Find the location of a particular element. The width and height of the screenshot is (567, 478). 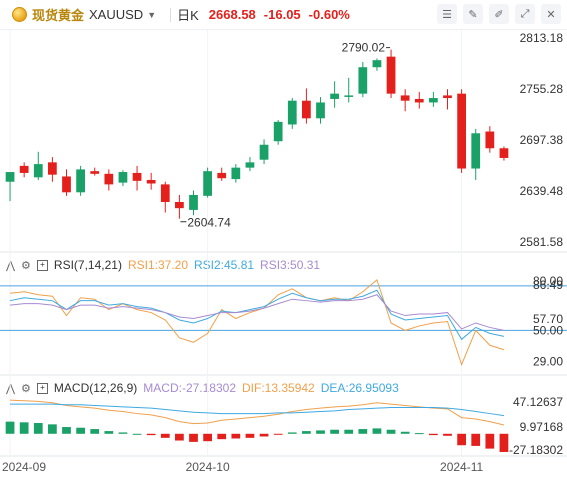

edit-pen-icon: ✎ is located at coordinates (473, 14).